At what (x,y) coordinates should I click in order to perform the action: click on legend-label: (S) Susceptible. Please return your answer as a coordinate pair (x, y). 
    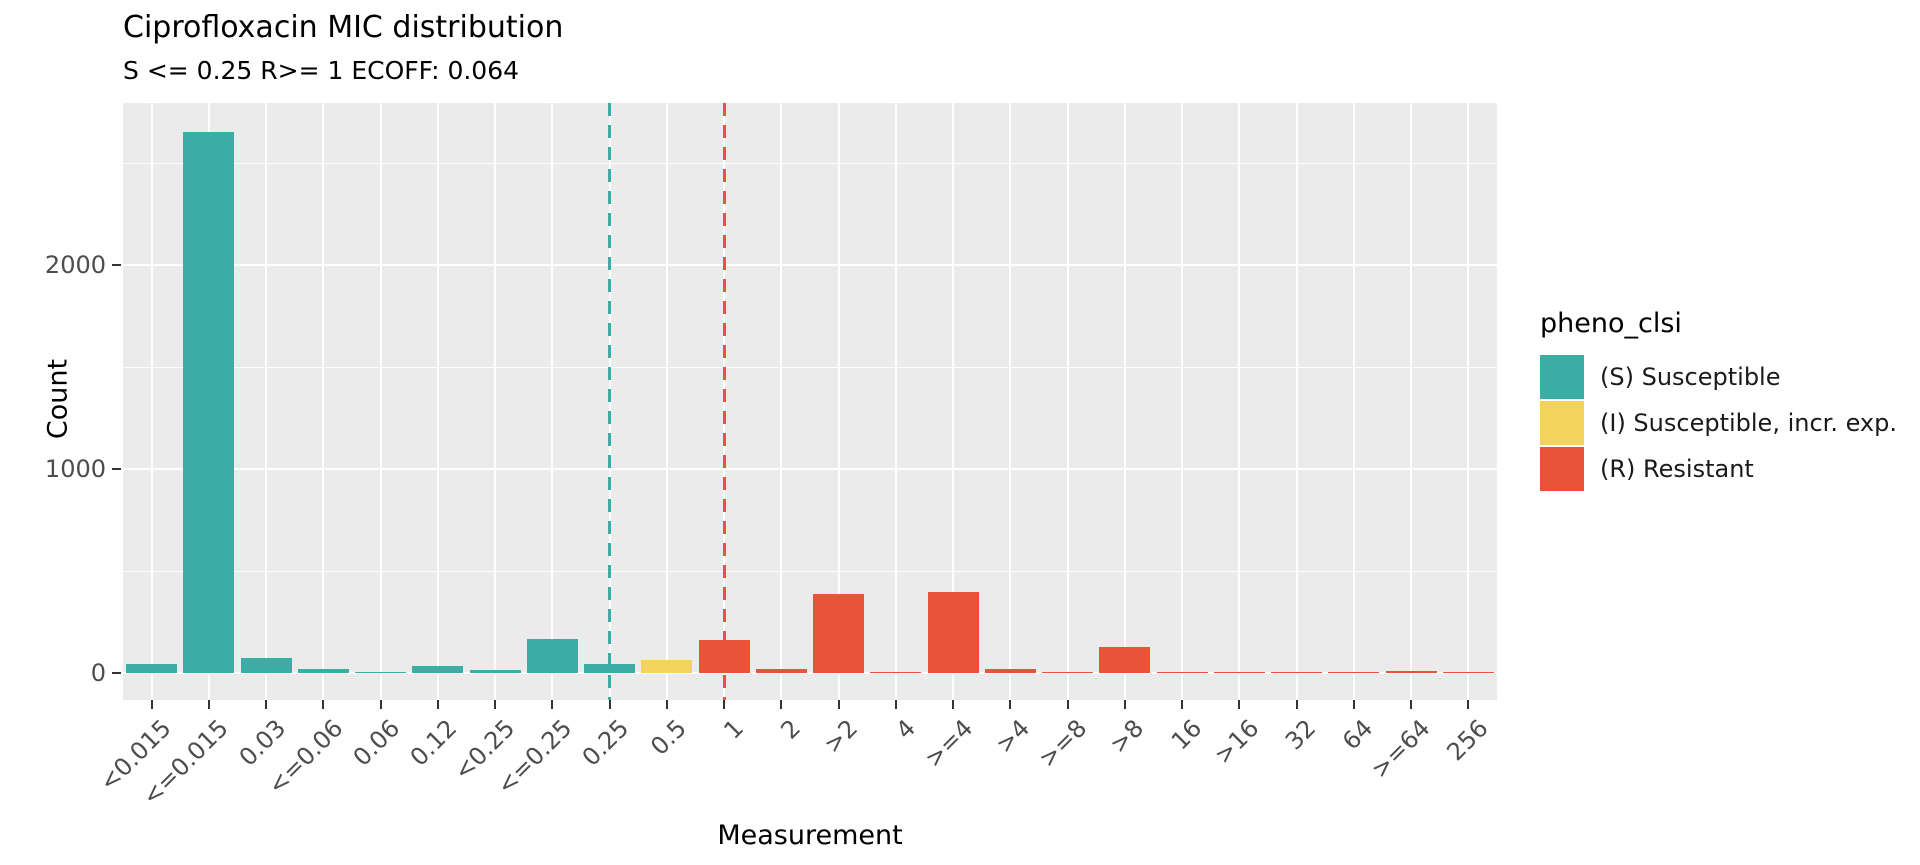
    Looking at the image, I should click on (1690, 377).